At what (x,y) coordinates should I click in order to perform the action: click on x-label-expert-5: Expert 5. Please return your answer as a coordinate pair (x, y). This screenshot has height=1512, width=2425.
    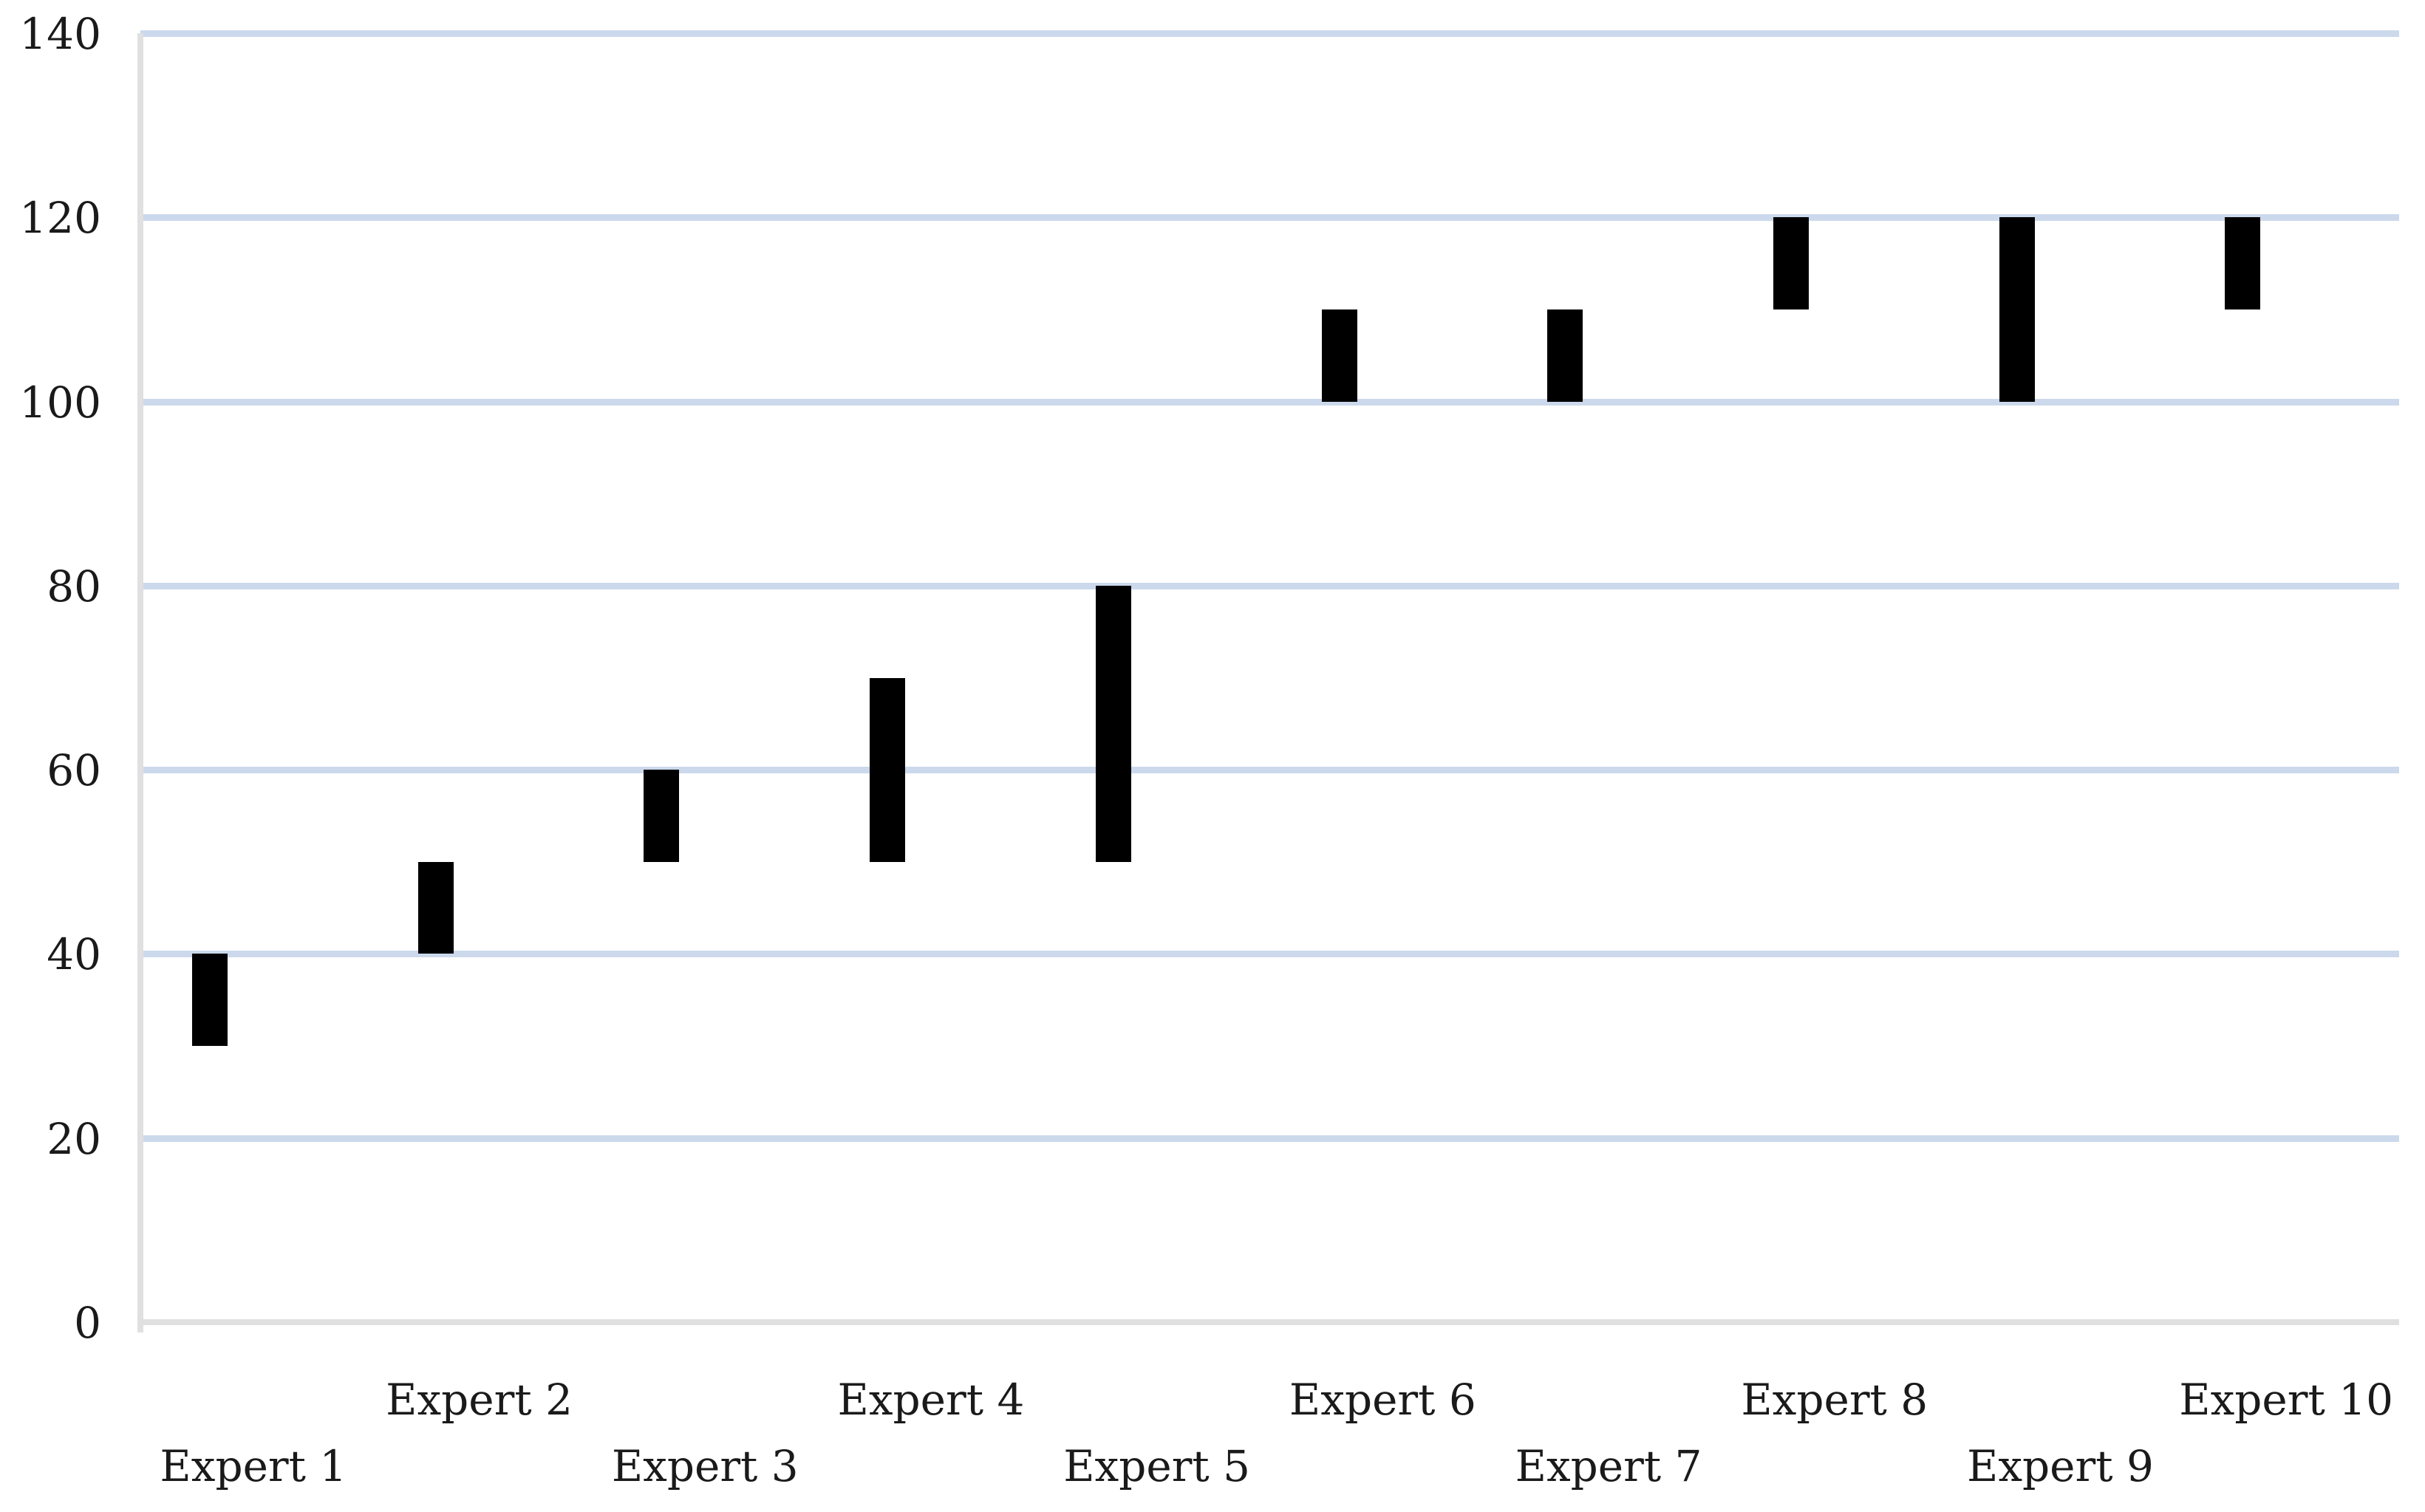
    Looking at the image, I should click on (1157, 1466).